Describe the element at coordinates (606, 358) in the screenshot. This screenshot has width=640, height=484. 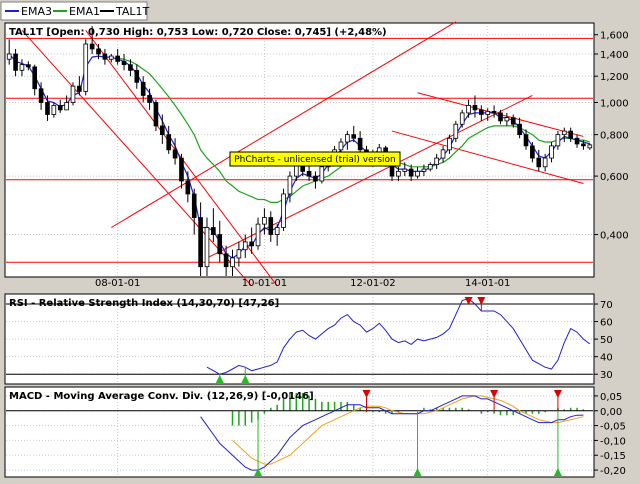
I see `rsi-y-tick-label: 40` at that location.